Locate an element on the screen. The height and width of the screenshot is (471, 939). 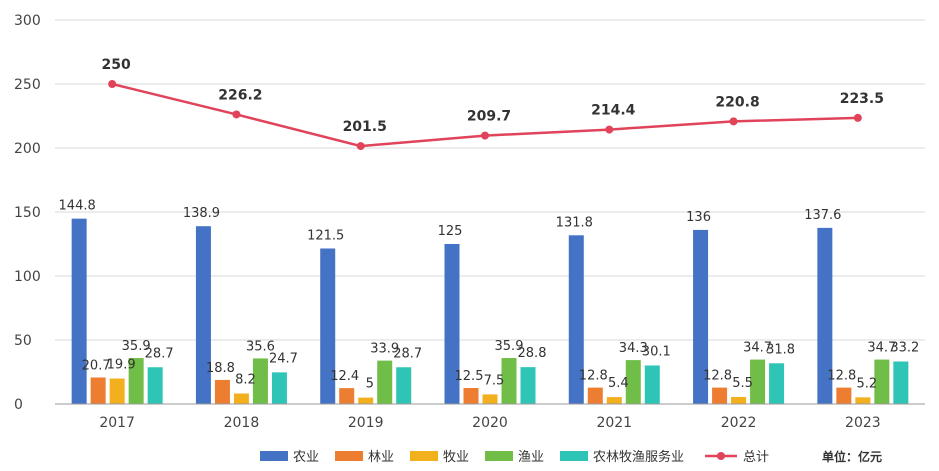
bar-1-2017 is located at coordinates (79, 311).